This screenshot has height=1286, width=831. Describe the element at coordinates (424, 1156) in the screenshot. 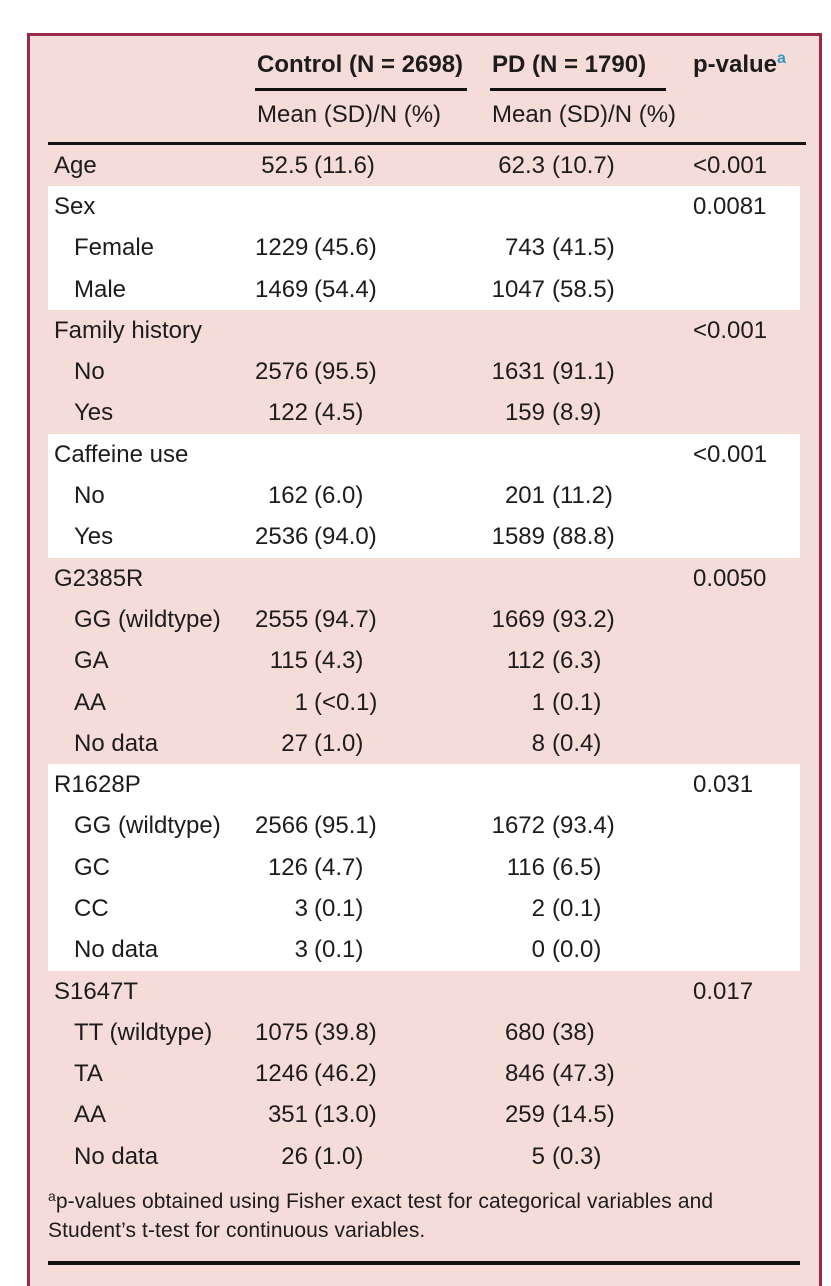

I see `table-row: No data 26 (1.0) 5 (0.3)` at that location.